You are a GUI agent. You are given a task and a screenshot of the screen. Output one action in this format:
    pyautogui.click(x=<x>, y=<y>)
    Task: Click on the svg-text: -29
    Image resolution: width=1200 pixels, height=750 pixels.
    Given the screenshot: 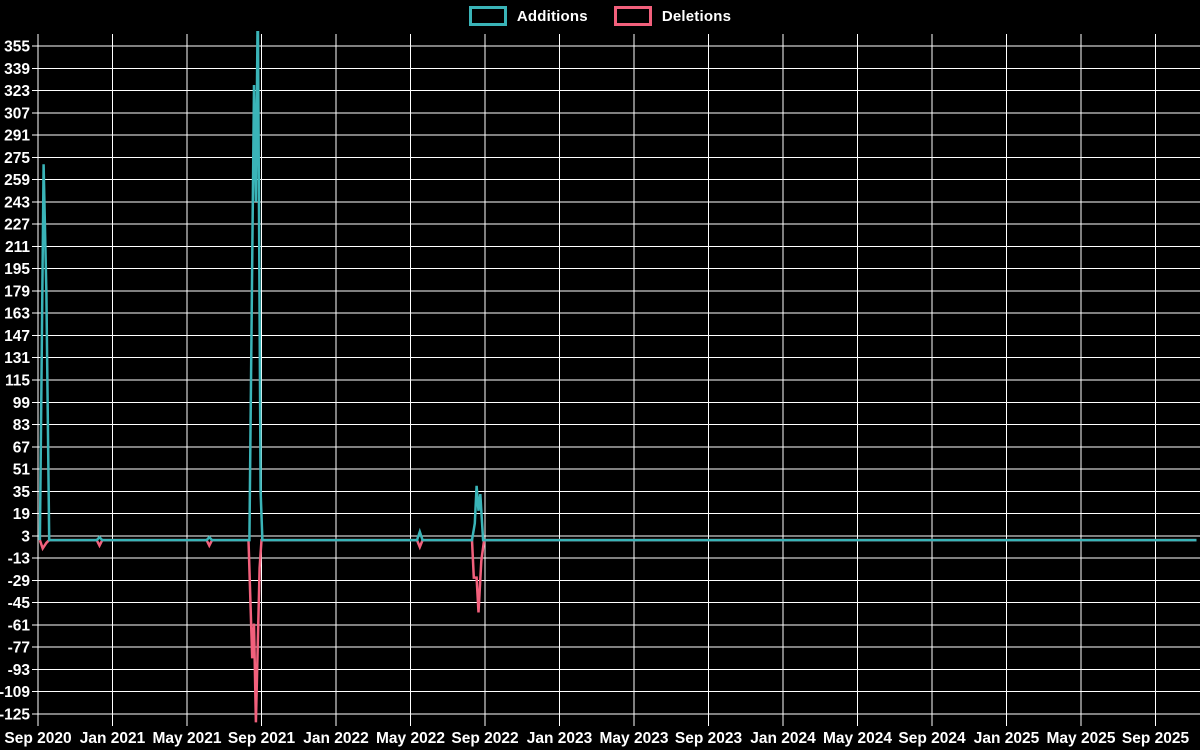 What is the action you would take?
    pyautogui.click(x=19, y=581)
    